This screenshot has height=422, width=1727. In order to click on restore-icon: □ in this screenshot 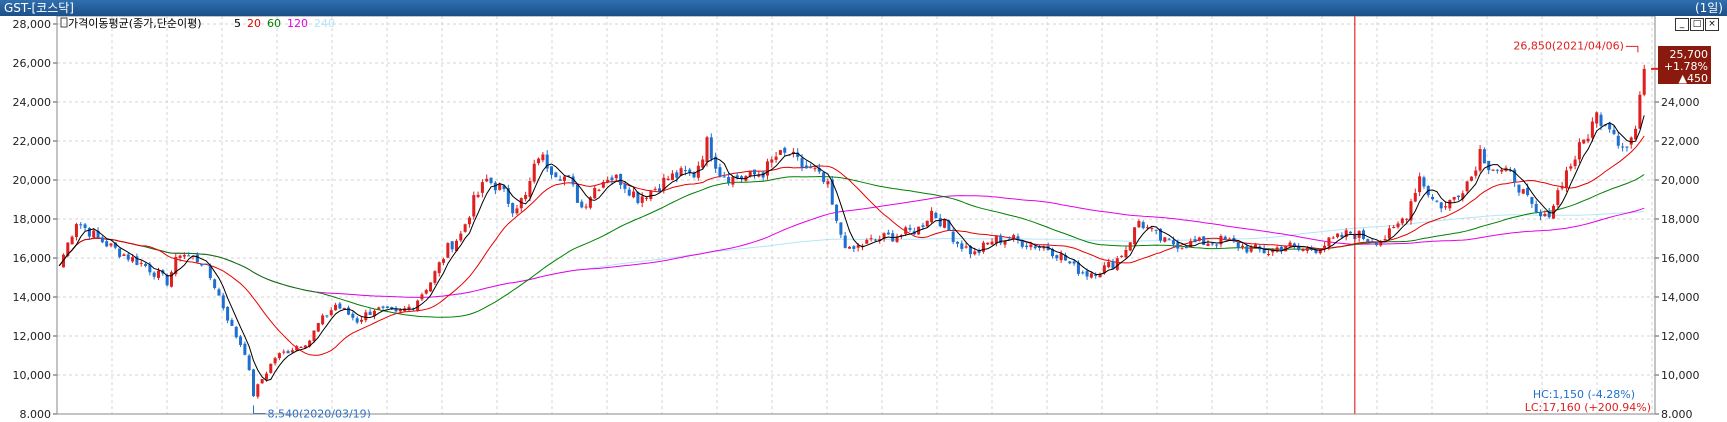, I will do `click(1697, 24)`.